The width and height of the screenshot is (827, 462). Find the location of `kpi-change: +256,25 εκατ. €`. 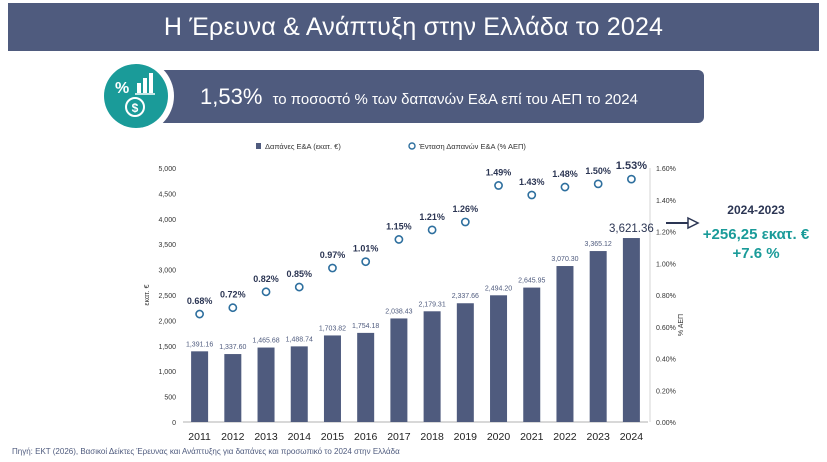

kpi-change: +256,25 εκατ. € is located at coordinates (756, 234).